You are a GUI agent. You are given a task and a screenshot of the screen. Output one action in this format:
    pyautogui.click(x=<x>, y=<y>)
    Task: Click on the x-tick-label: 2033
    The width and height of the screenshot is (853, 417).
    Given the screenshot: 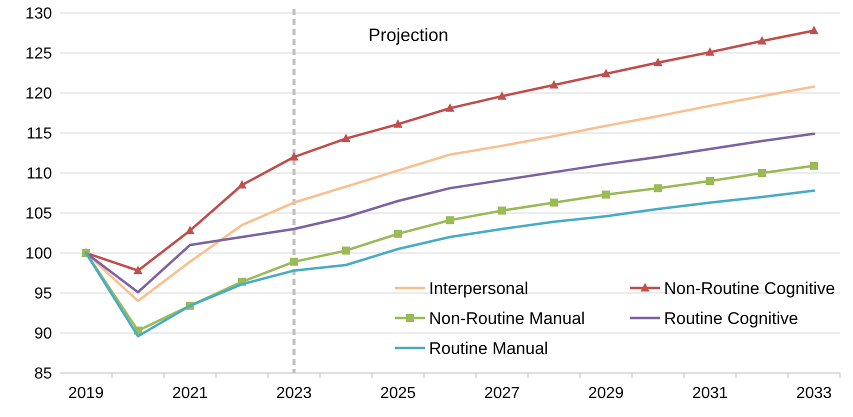 What is the action you would take?
    pyautogui.click(x=814, y=393)
    